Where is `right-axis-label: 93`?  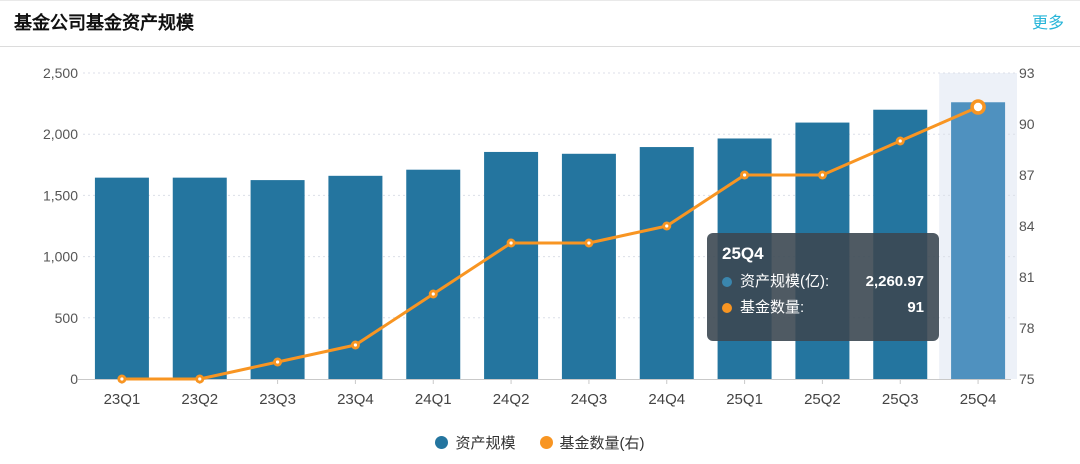
right-axis-label: 93 is located at coordinates (1027, 73).